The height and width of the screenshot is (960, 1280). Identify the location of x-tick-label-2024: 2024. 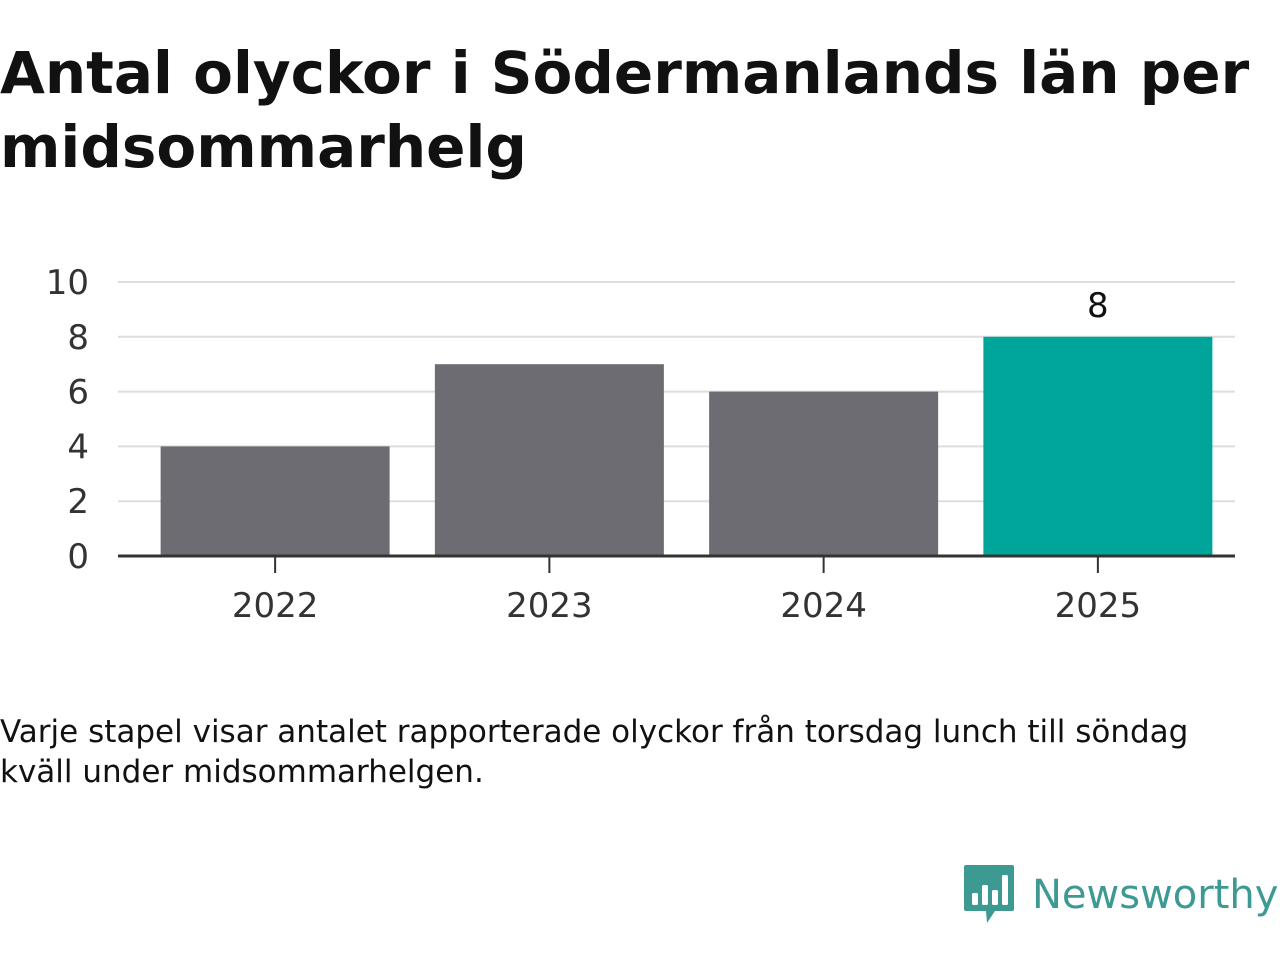
(823, 606).